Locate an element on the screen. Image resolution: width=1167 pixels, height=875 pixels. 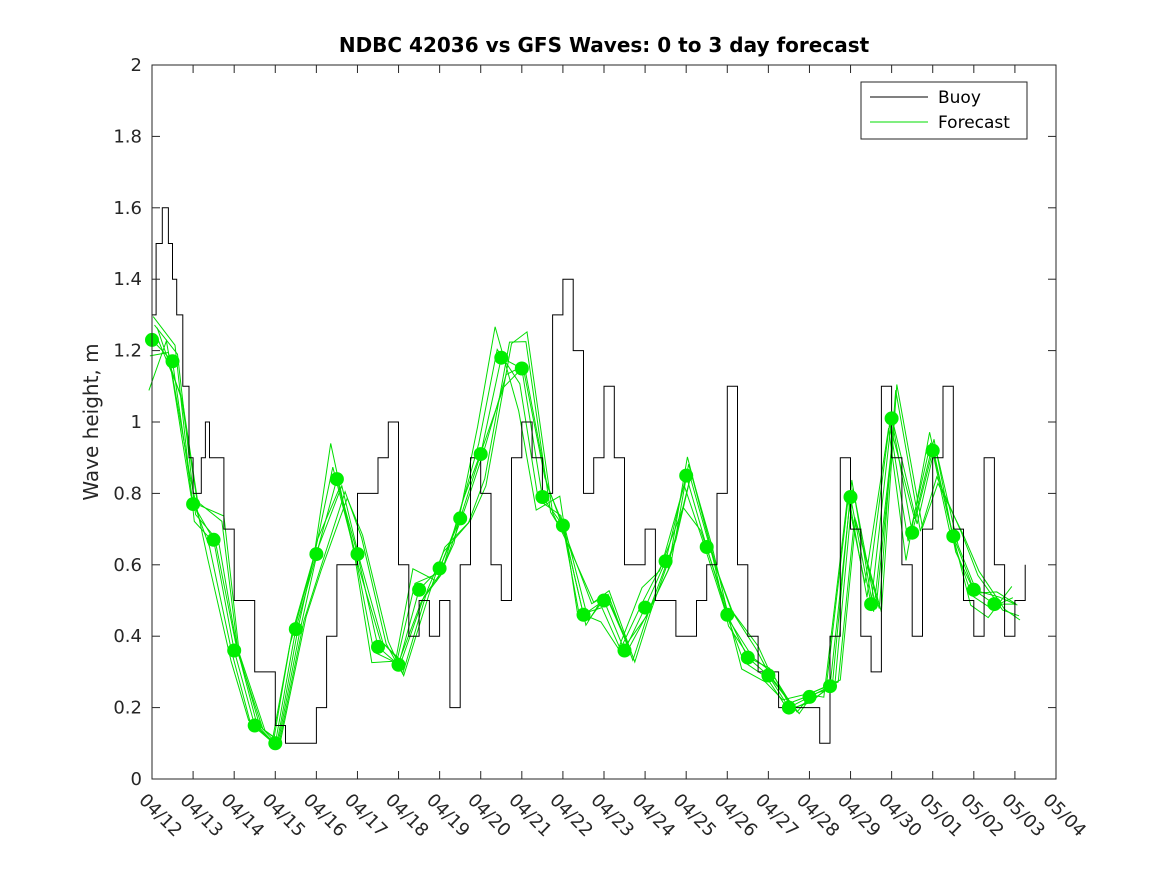
y-tick-label: 0.6 is located at coordinates (127, 565).